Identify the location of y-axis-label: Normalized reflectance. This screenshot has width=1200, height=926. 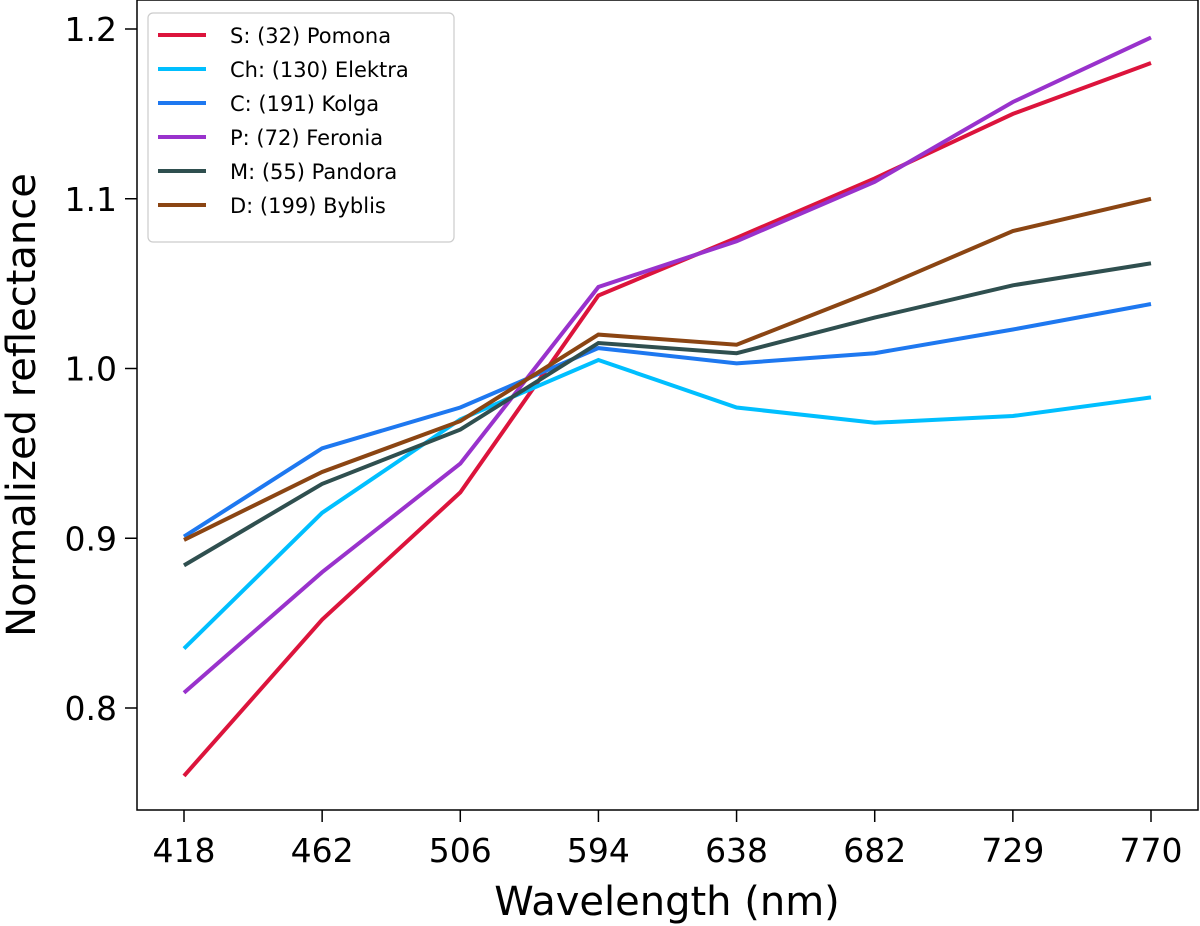
(22, 405).